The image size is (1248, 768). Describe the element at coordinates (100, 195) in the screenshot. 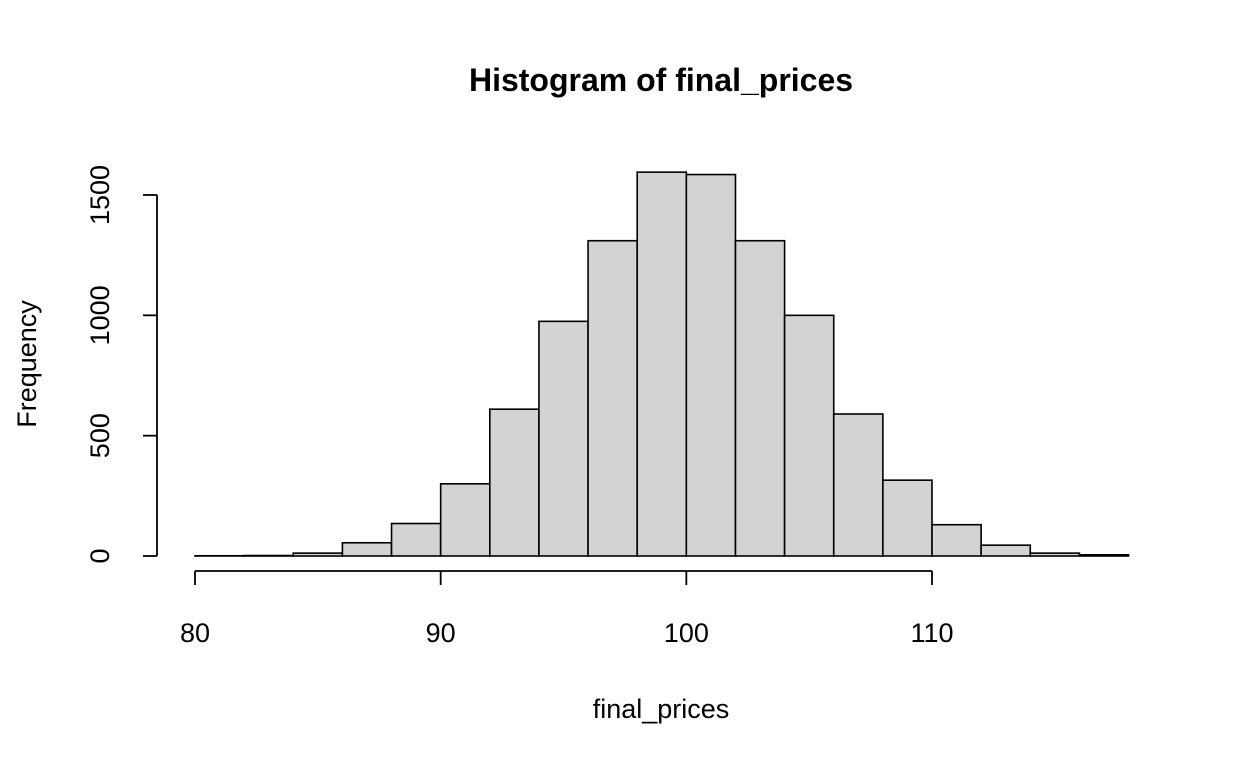

I see `y-tick-label: 1500` at that location.